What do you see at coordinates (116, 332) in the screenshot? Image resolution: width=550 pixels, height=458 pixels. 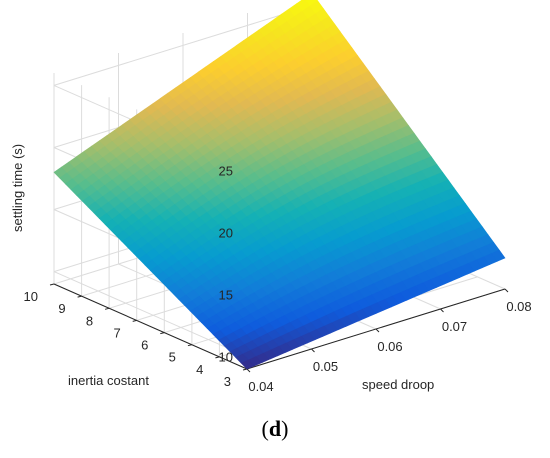 I see `y-tick-label: 7` at bounding box center [116, 332].